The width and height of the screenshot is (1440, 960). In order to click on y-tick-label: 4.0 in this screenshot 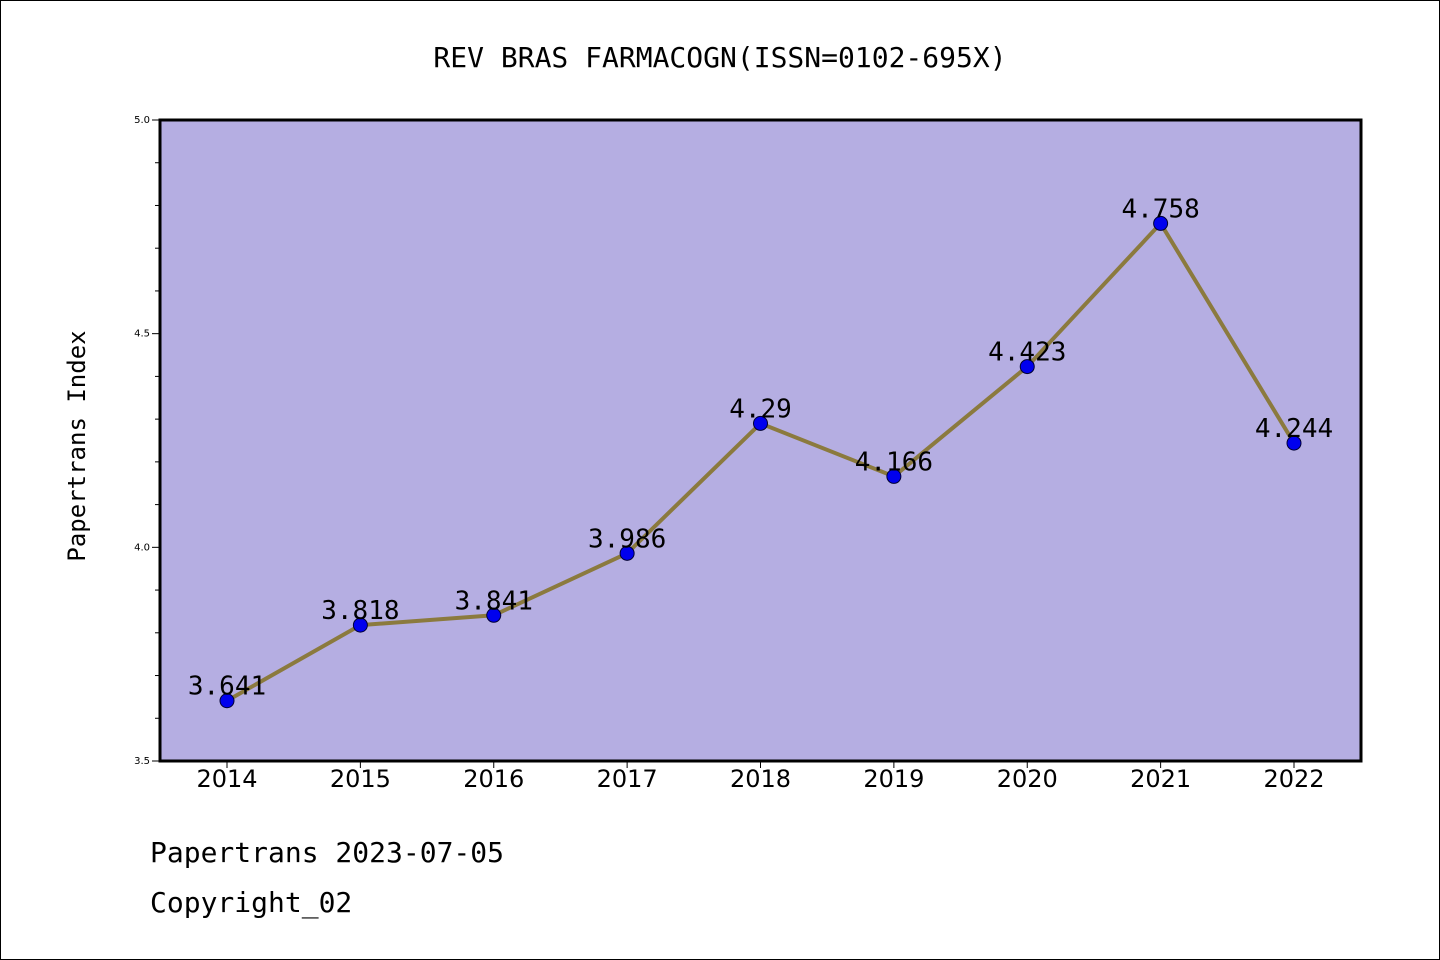, I will do `click(142, 547)`.